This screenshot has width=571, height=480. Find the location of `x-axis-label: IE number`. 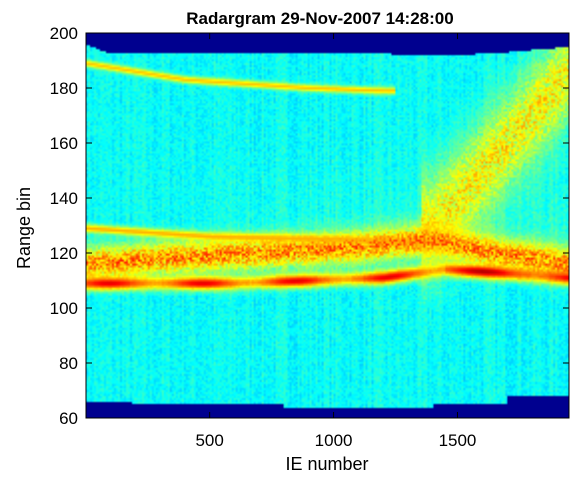

x-axis-label: IE number is located at coordinates (326, 464).